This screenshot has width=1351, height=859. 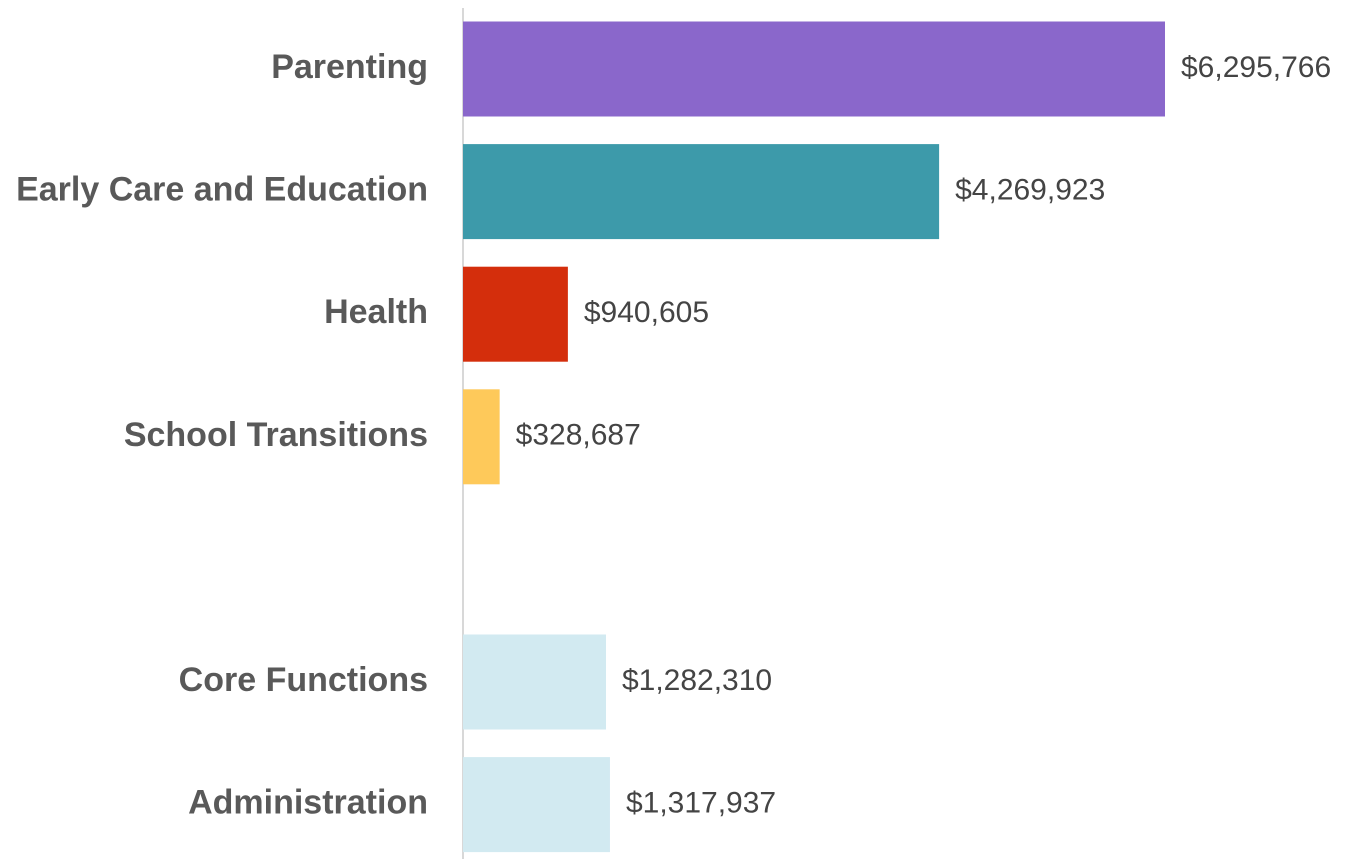 What do you see at coordinates (1030, 190) in the screenshot?
I see `value-label: $4,269,923` at bounding box center [1030, 190].